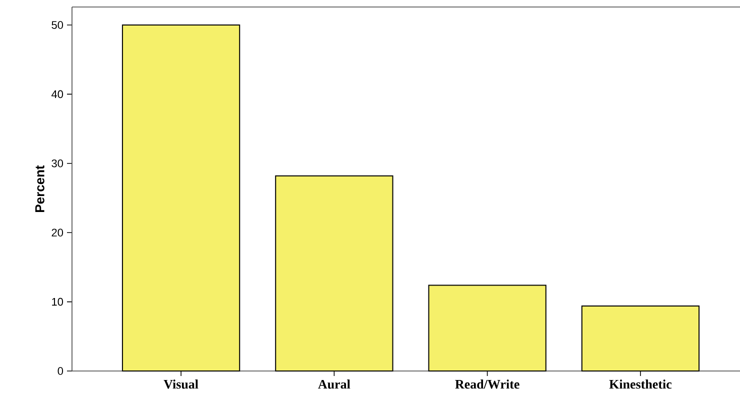 The width and height of the screenshot is (740, 408). Describe the element at coordinates (57, 94) in the screenshot. I see `y-tick-label: 40` at that location.